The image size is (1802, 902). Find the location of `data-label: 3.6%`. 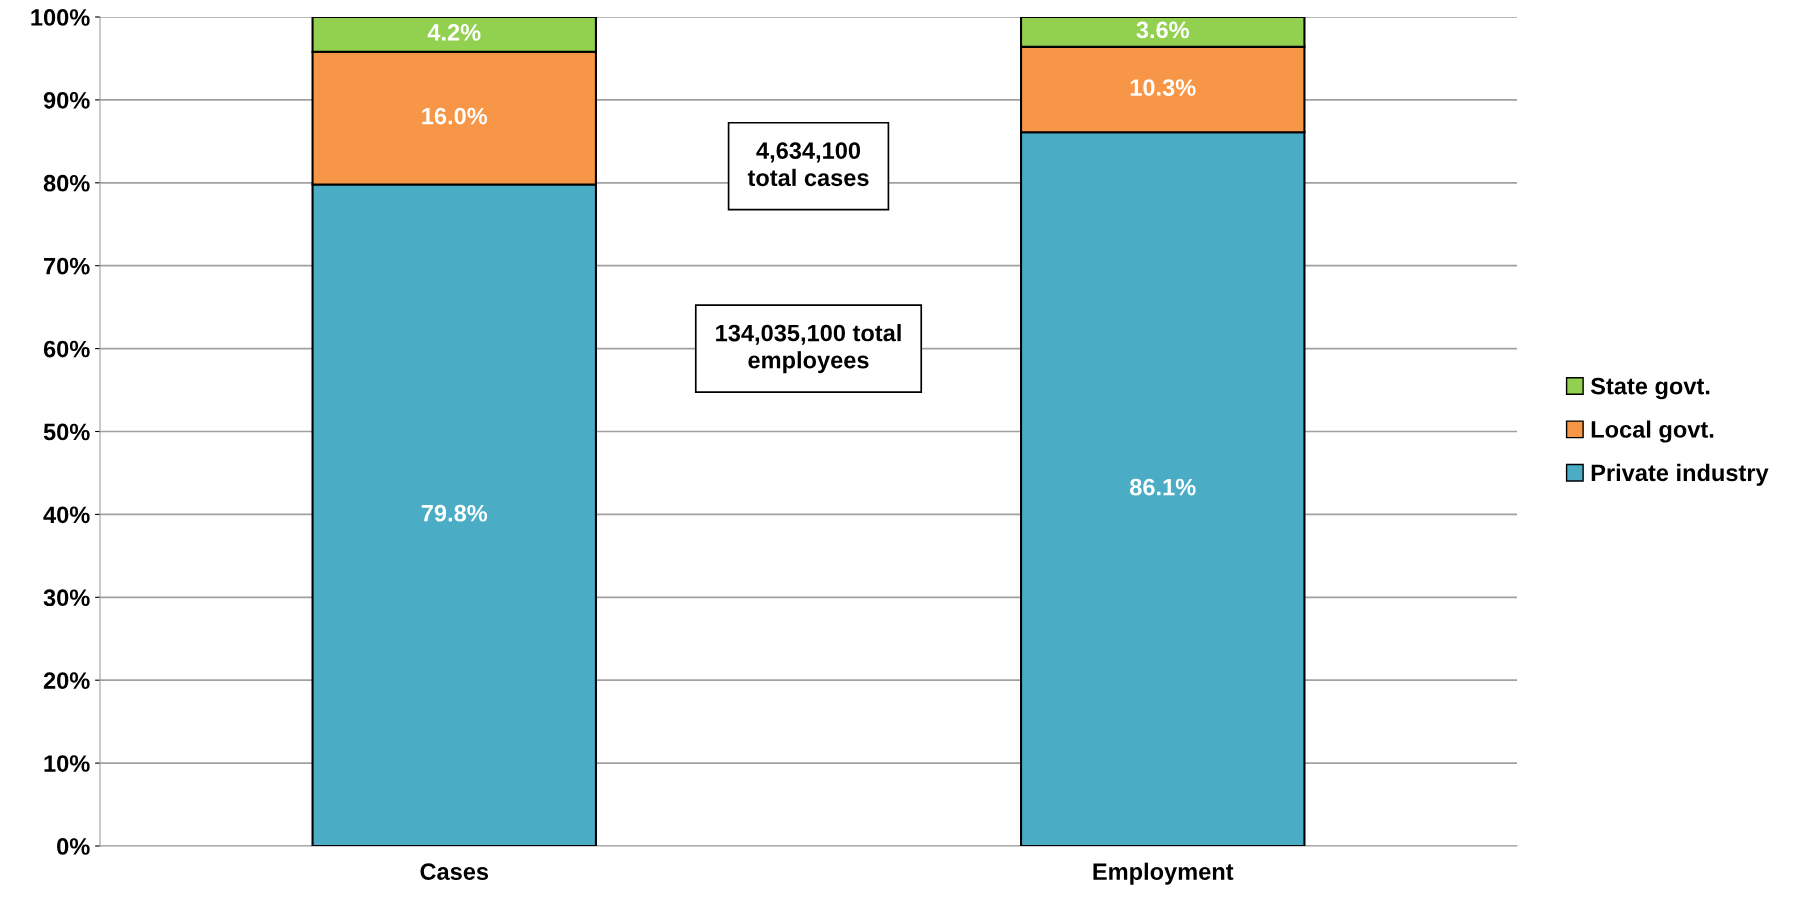

data-label: 3.6% is located at coordinates (1163, 30).